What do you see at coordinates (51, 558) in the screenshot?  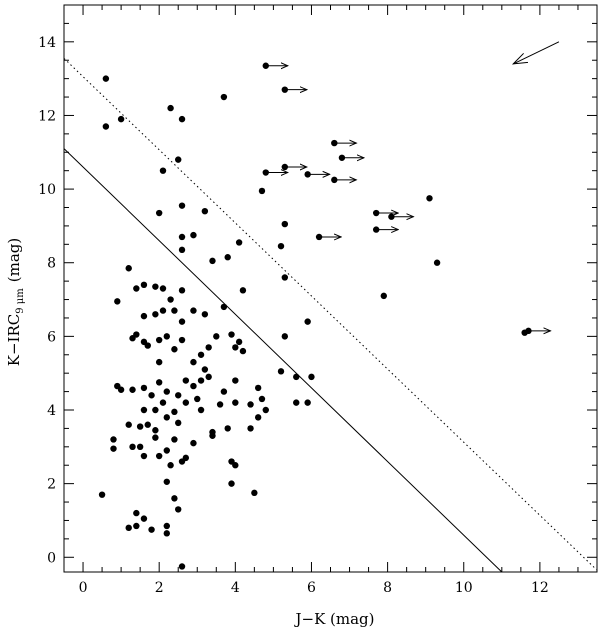 I see `y-tick-label: 0` at bounding box center [51, 558].